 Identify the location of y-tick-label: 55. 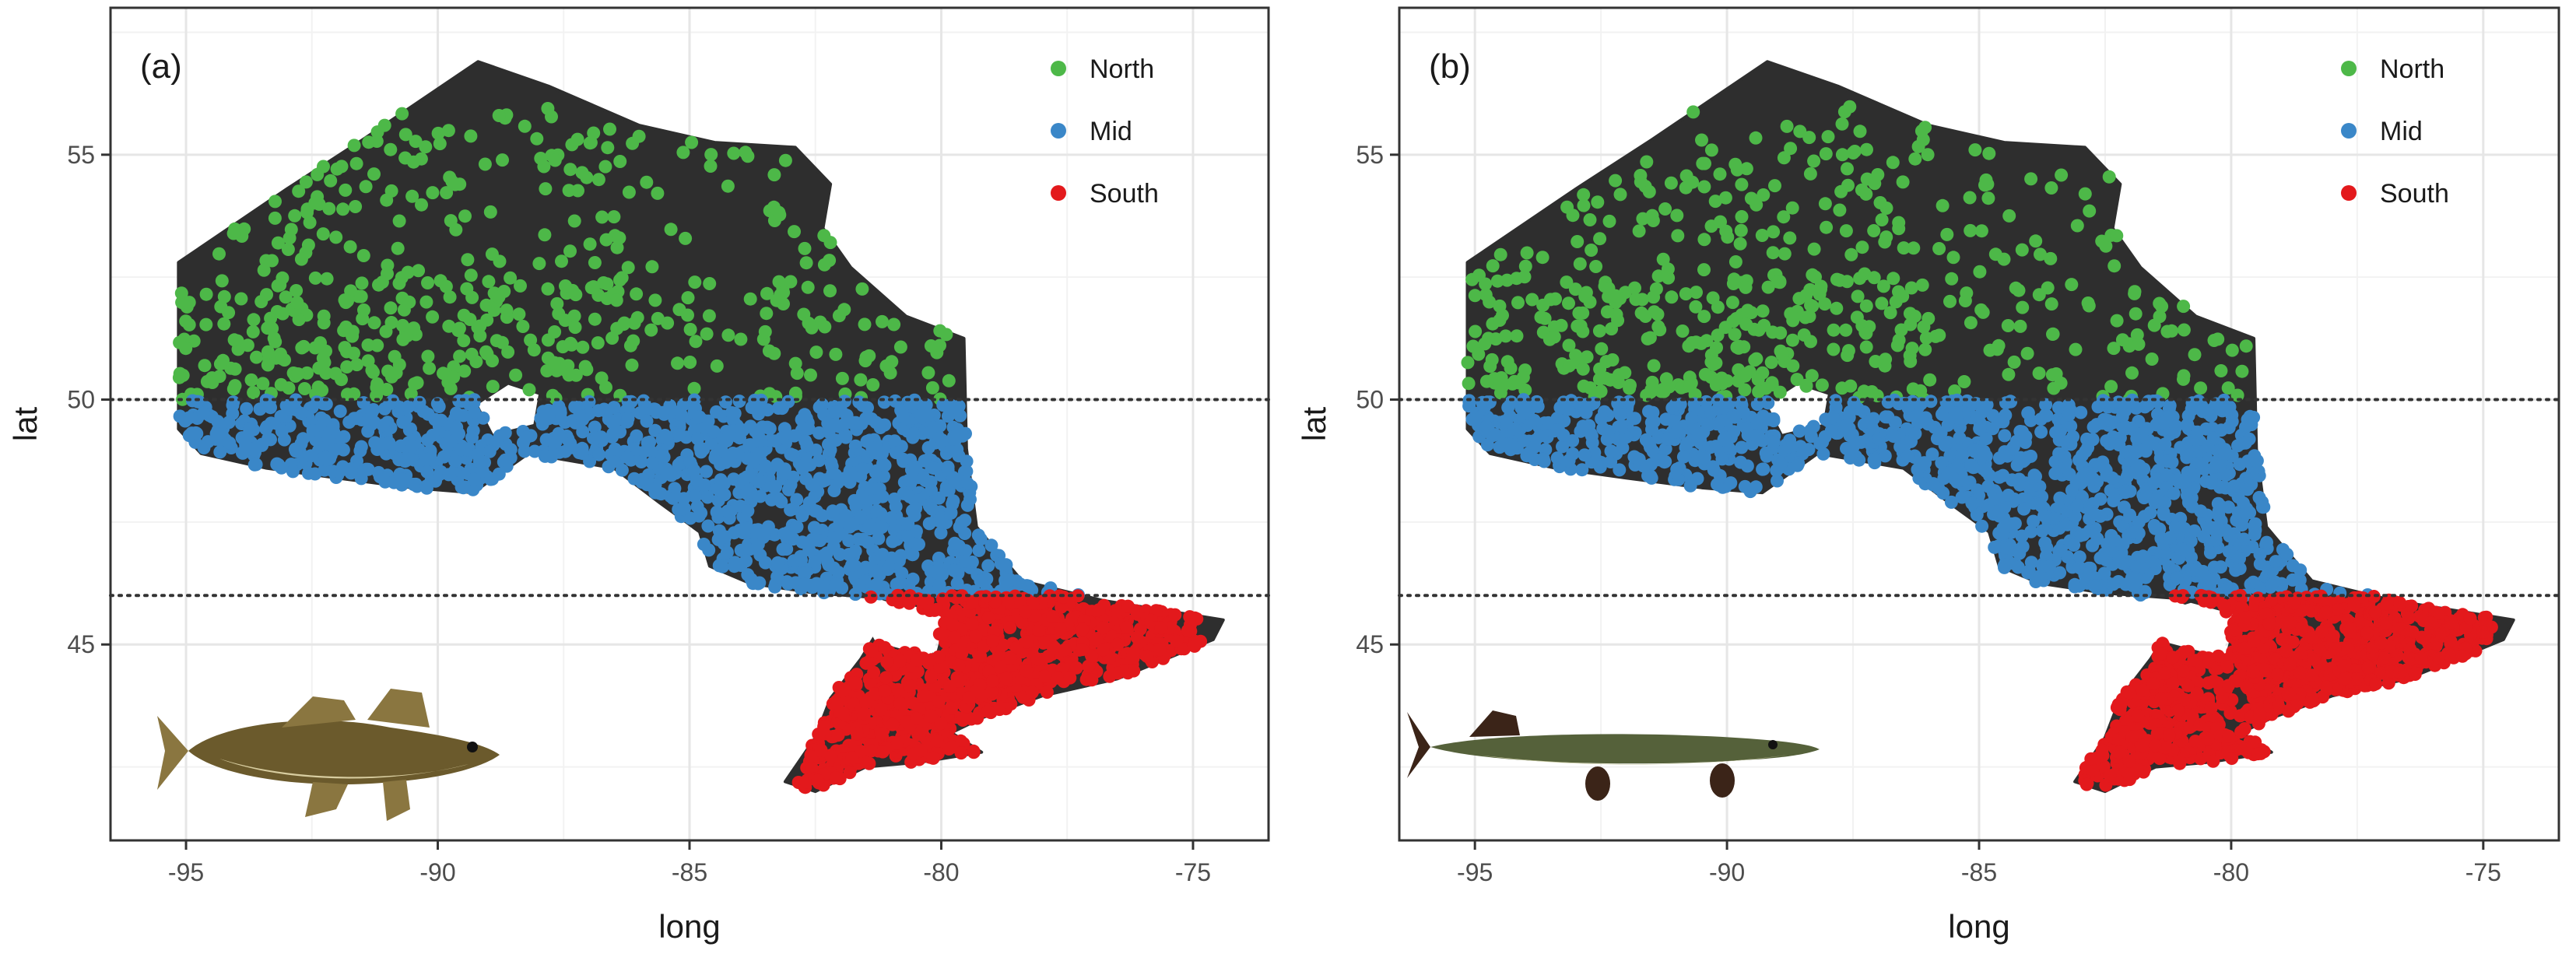
(81, 155).